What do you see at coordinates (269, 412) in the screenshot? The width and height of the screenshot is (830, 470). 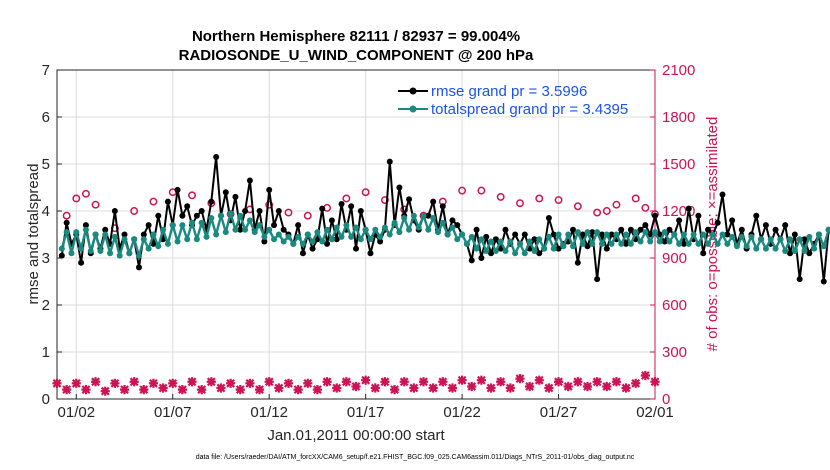 I see `x-tick-label: 01/12` at bounding box center [269, 412].